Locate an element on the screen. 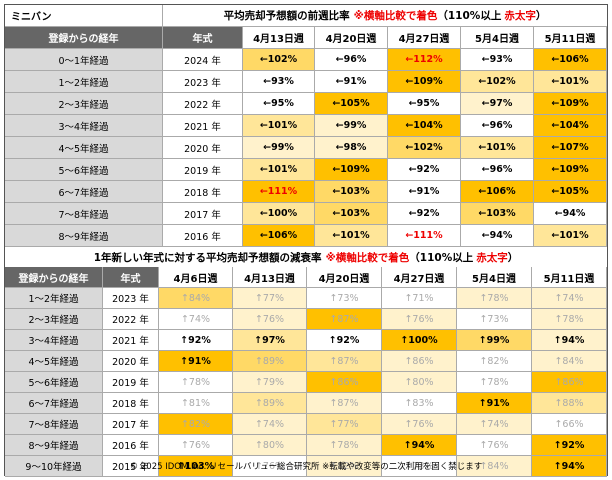 Image resolution: width=612 pixels, height=480 pixels. row-label: 2～3年経過 is located at coordinates (84, 104).